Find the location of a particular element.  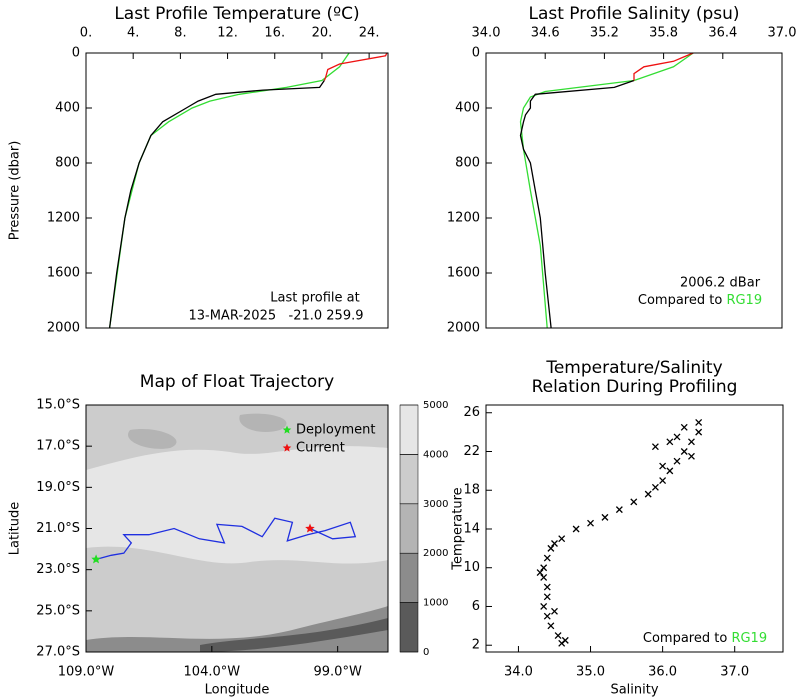

y-tick-label: 2000 is located at coordinates (463, 328).